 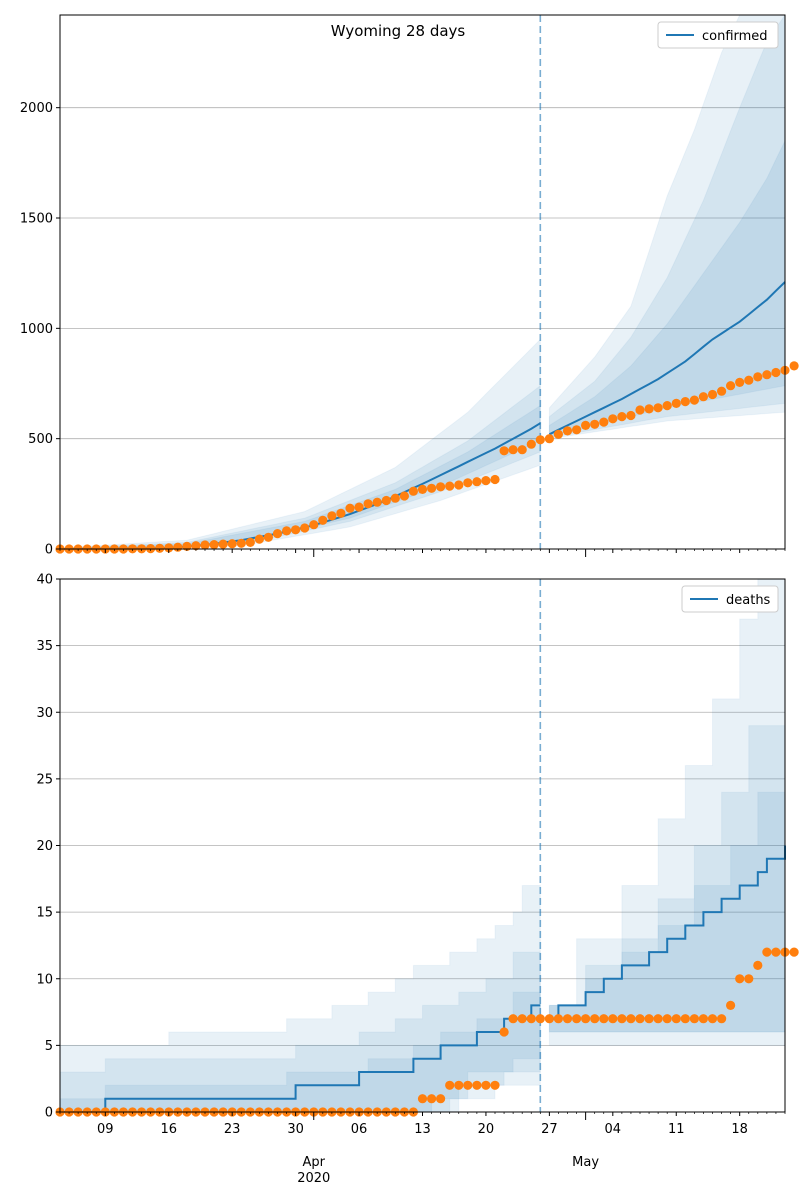 I want to click on x-tick-label: 09, so click(x=105, y=1129).